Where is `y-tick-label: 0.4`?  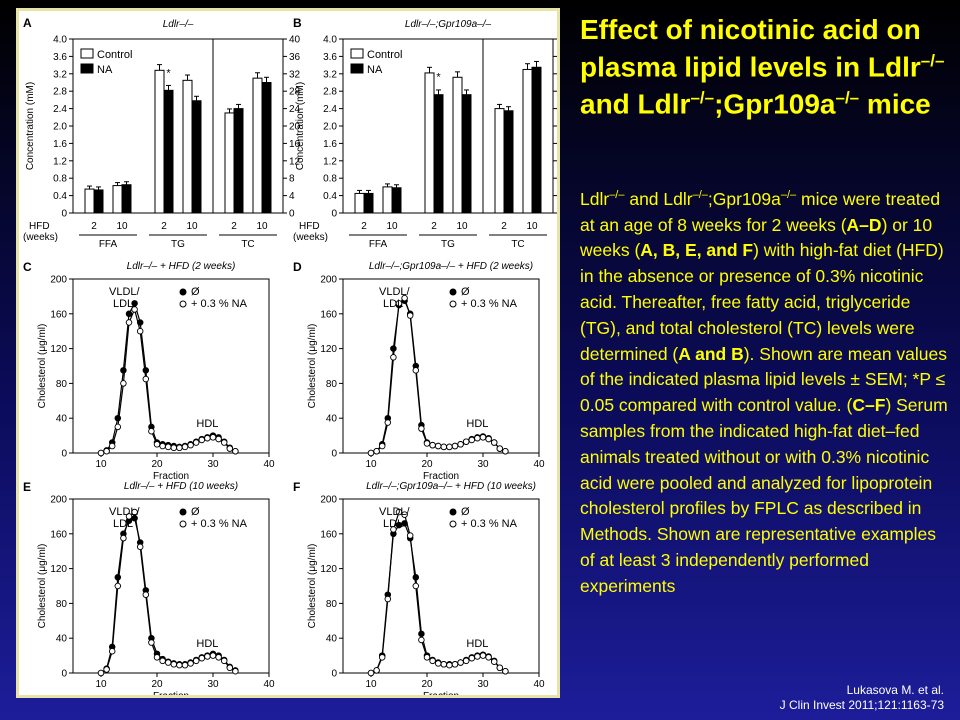
y-tick-label: 0.4 is located at coordinates (60, 196).